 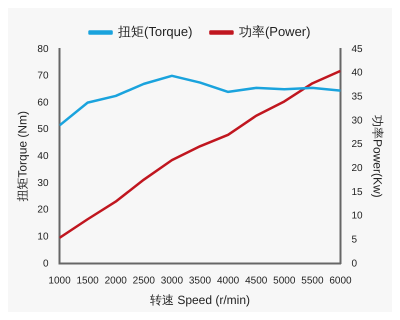 What do you see at coordinates (357, 144) in the screenshot?
I see `y2-tick-label: 25` at bounding box center [357, 144].